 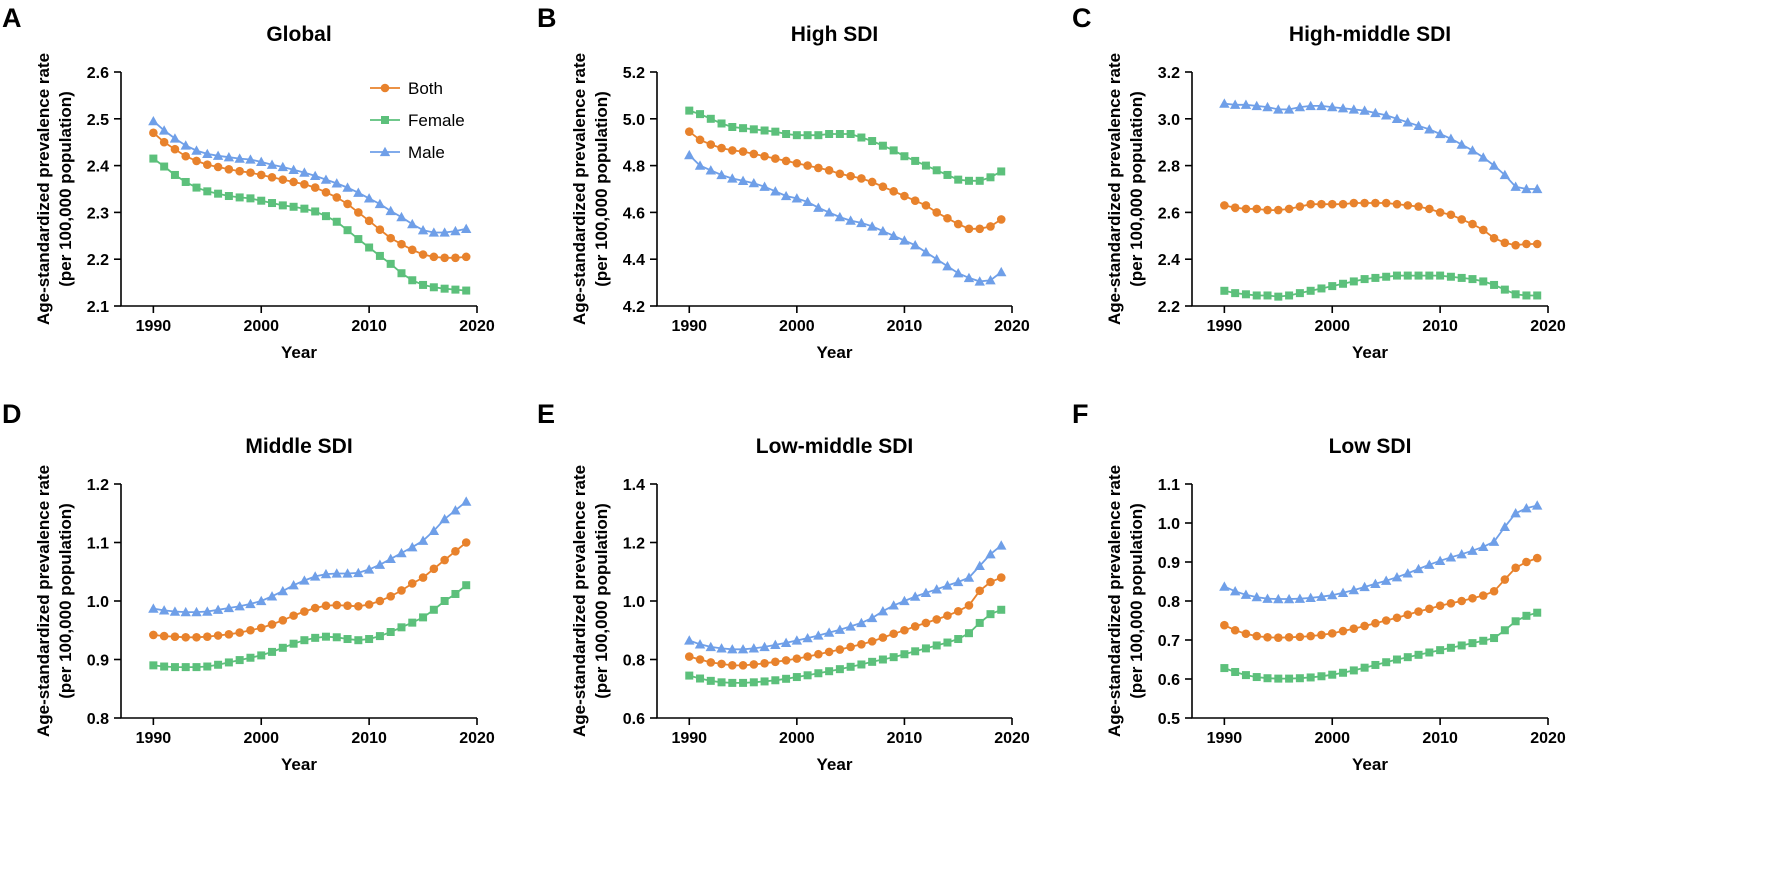 I want to click on x-tick-label: 2000, so click(x=261, y=738).